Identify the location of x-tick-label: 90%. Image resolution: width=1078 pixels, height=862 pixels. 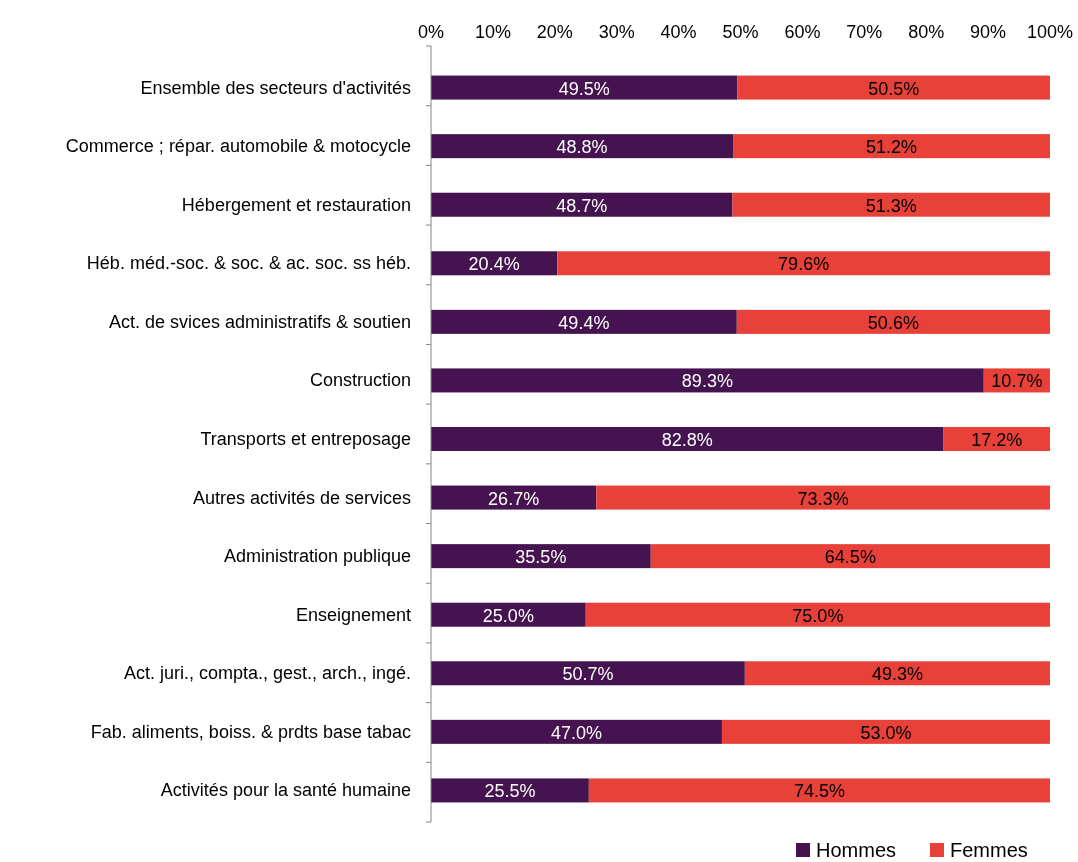
(988, 32).